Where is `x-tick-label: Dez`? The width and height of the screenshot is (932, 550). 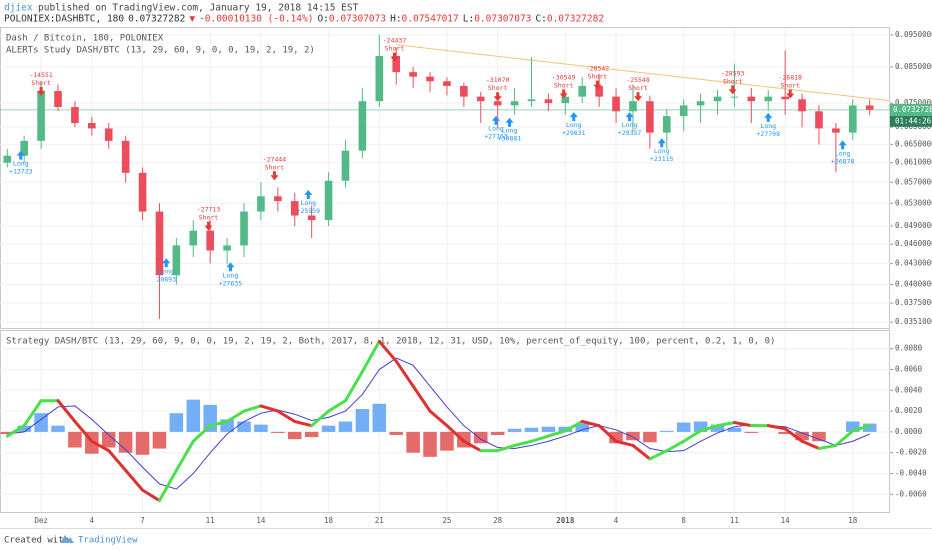
x-tick-label: Dez is located at coordinates (41, 520).